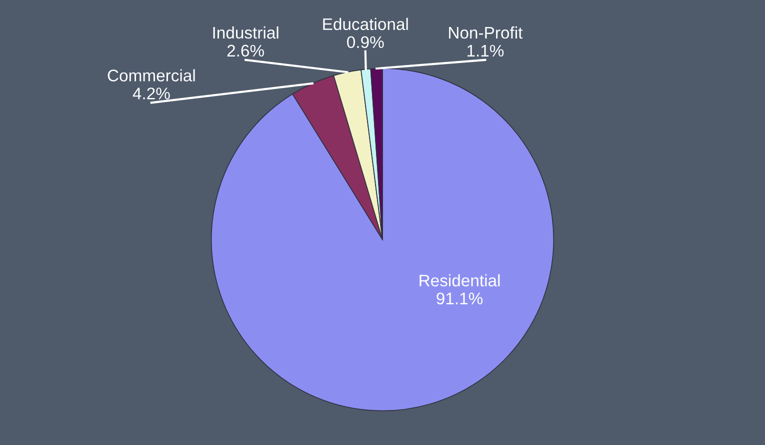 This screenshot has height=445, width=765. Describe the element at coordinates (485, 50) in the screenshot. I see `data-label: 1.1%` at that location.